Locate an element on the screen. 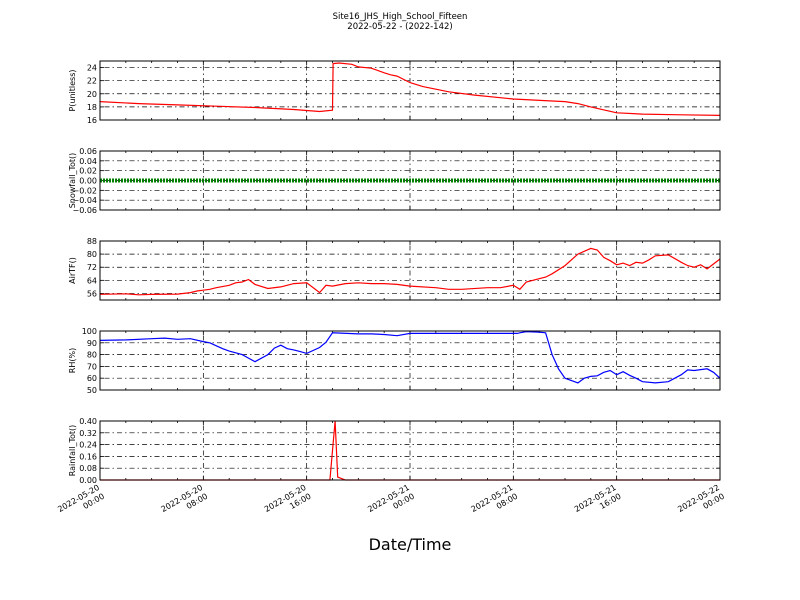 The width and height of the screenshot is (800, 600). y-tick-label: 0.16 is located at coordinates (88, 456).